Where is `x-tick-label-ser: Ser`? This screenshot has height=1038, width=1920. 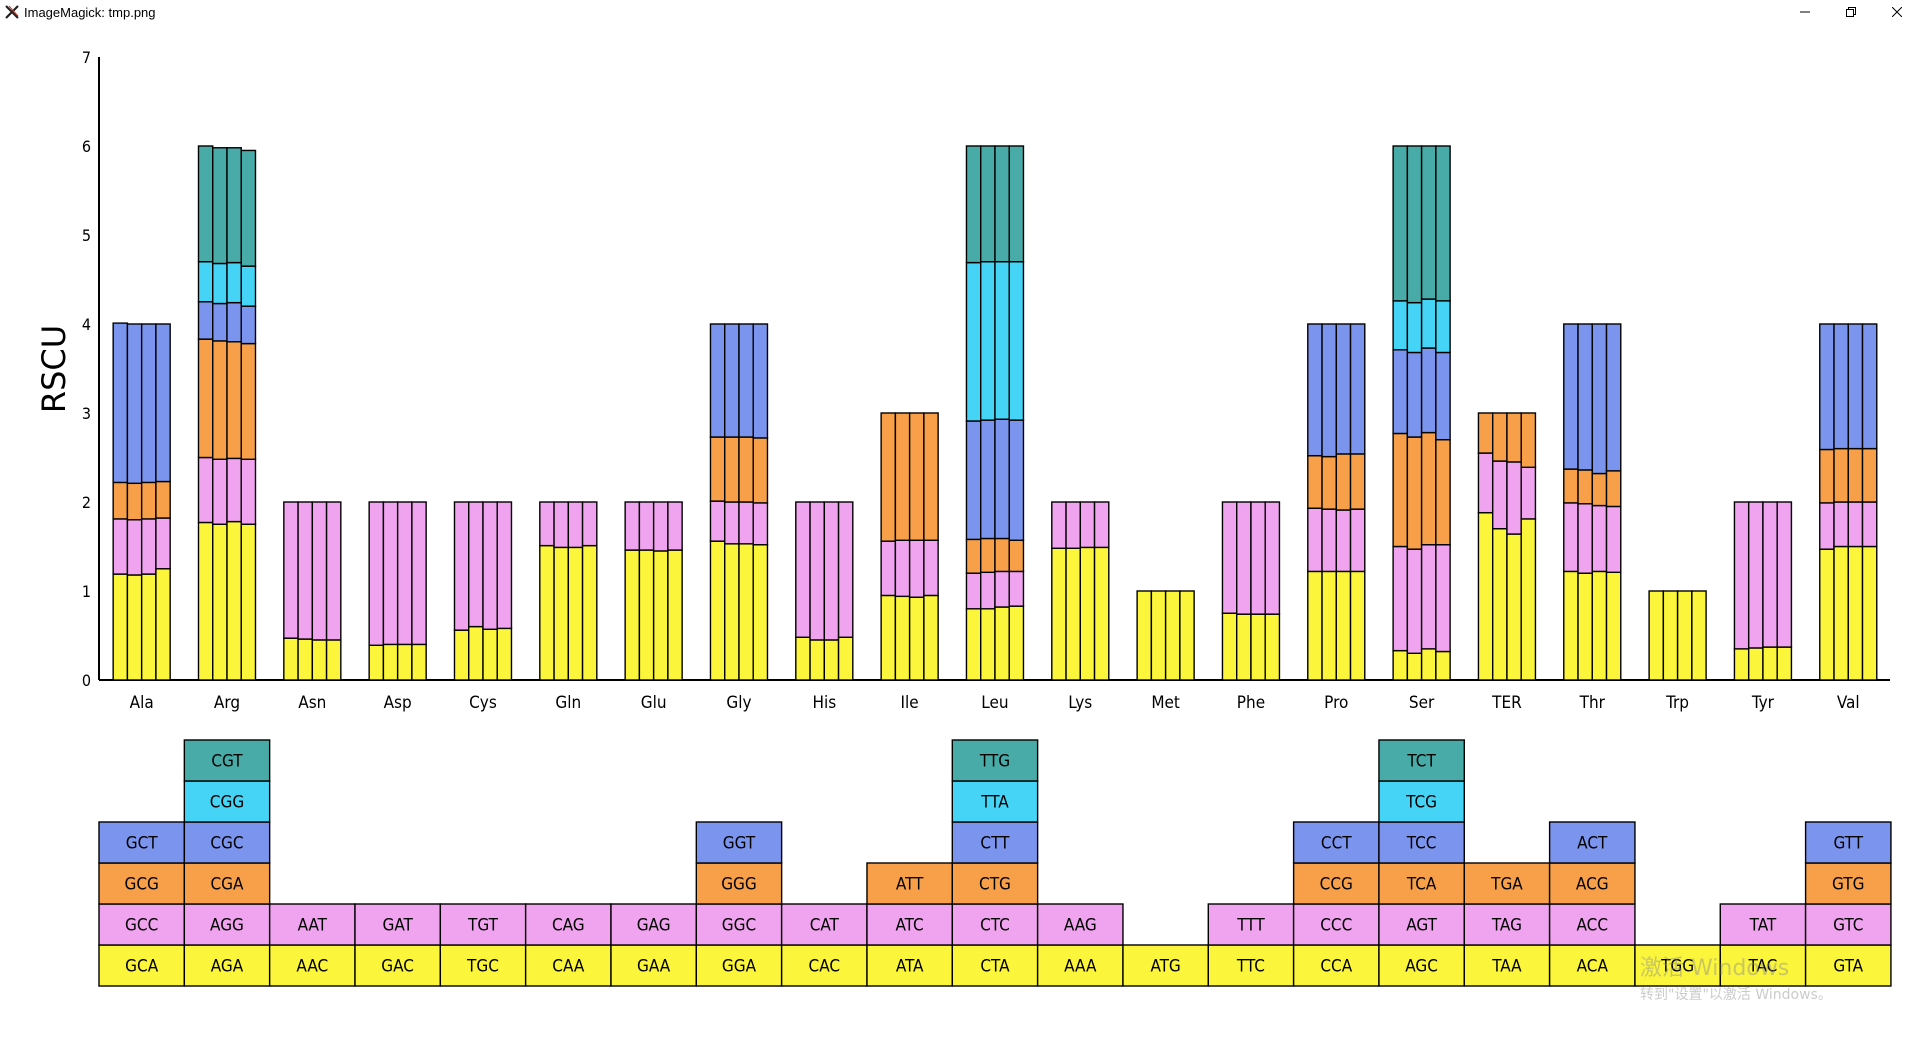 x-tick-label-ser: Ser is located at coordinates (1422, 703).